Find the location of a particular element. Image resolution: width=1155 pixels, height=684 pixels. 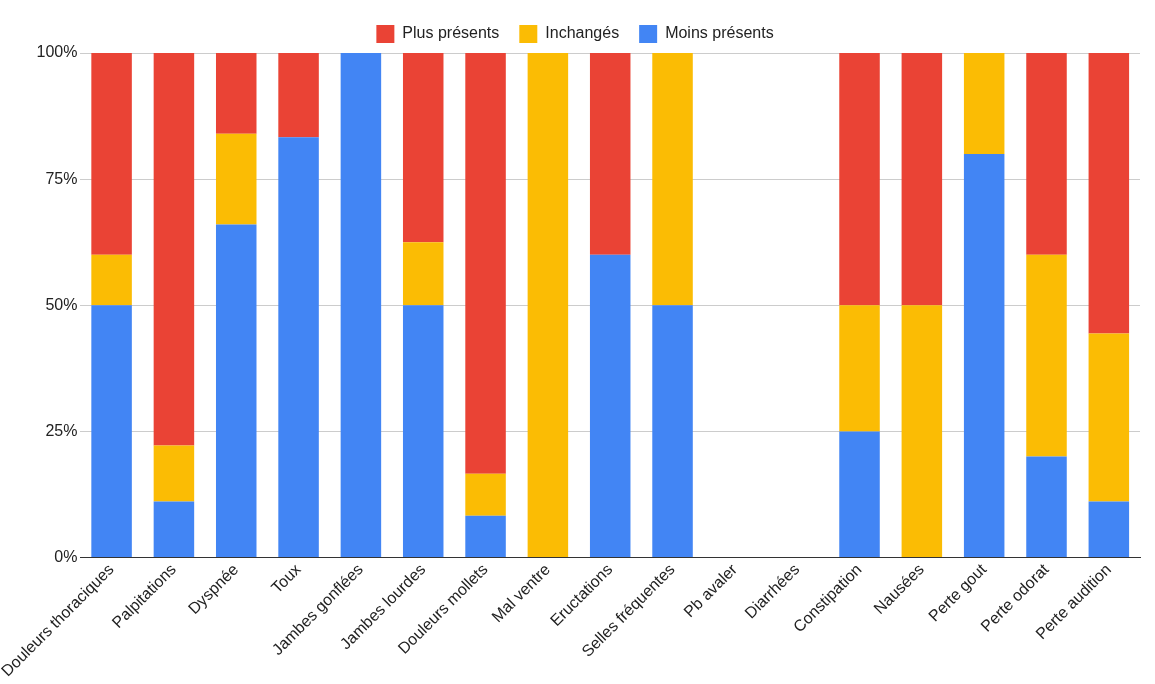

y-tick-label: 25% is located at coordinates (61, 430).